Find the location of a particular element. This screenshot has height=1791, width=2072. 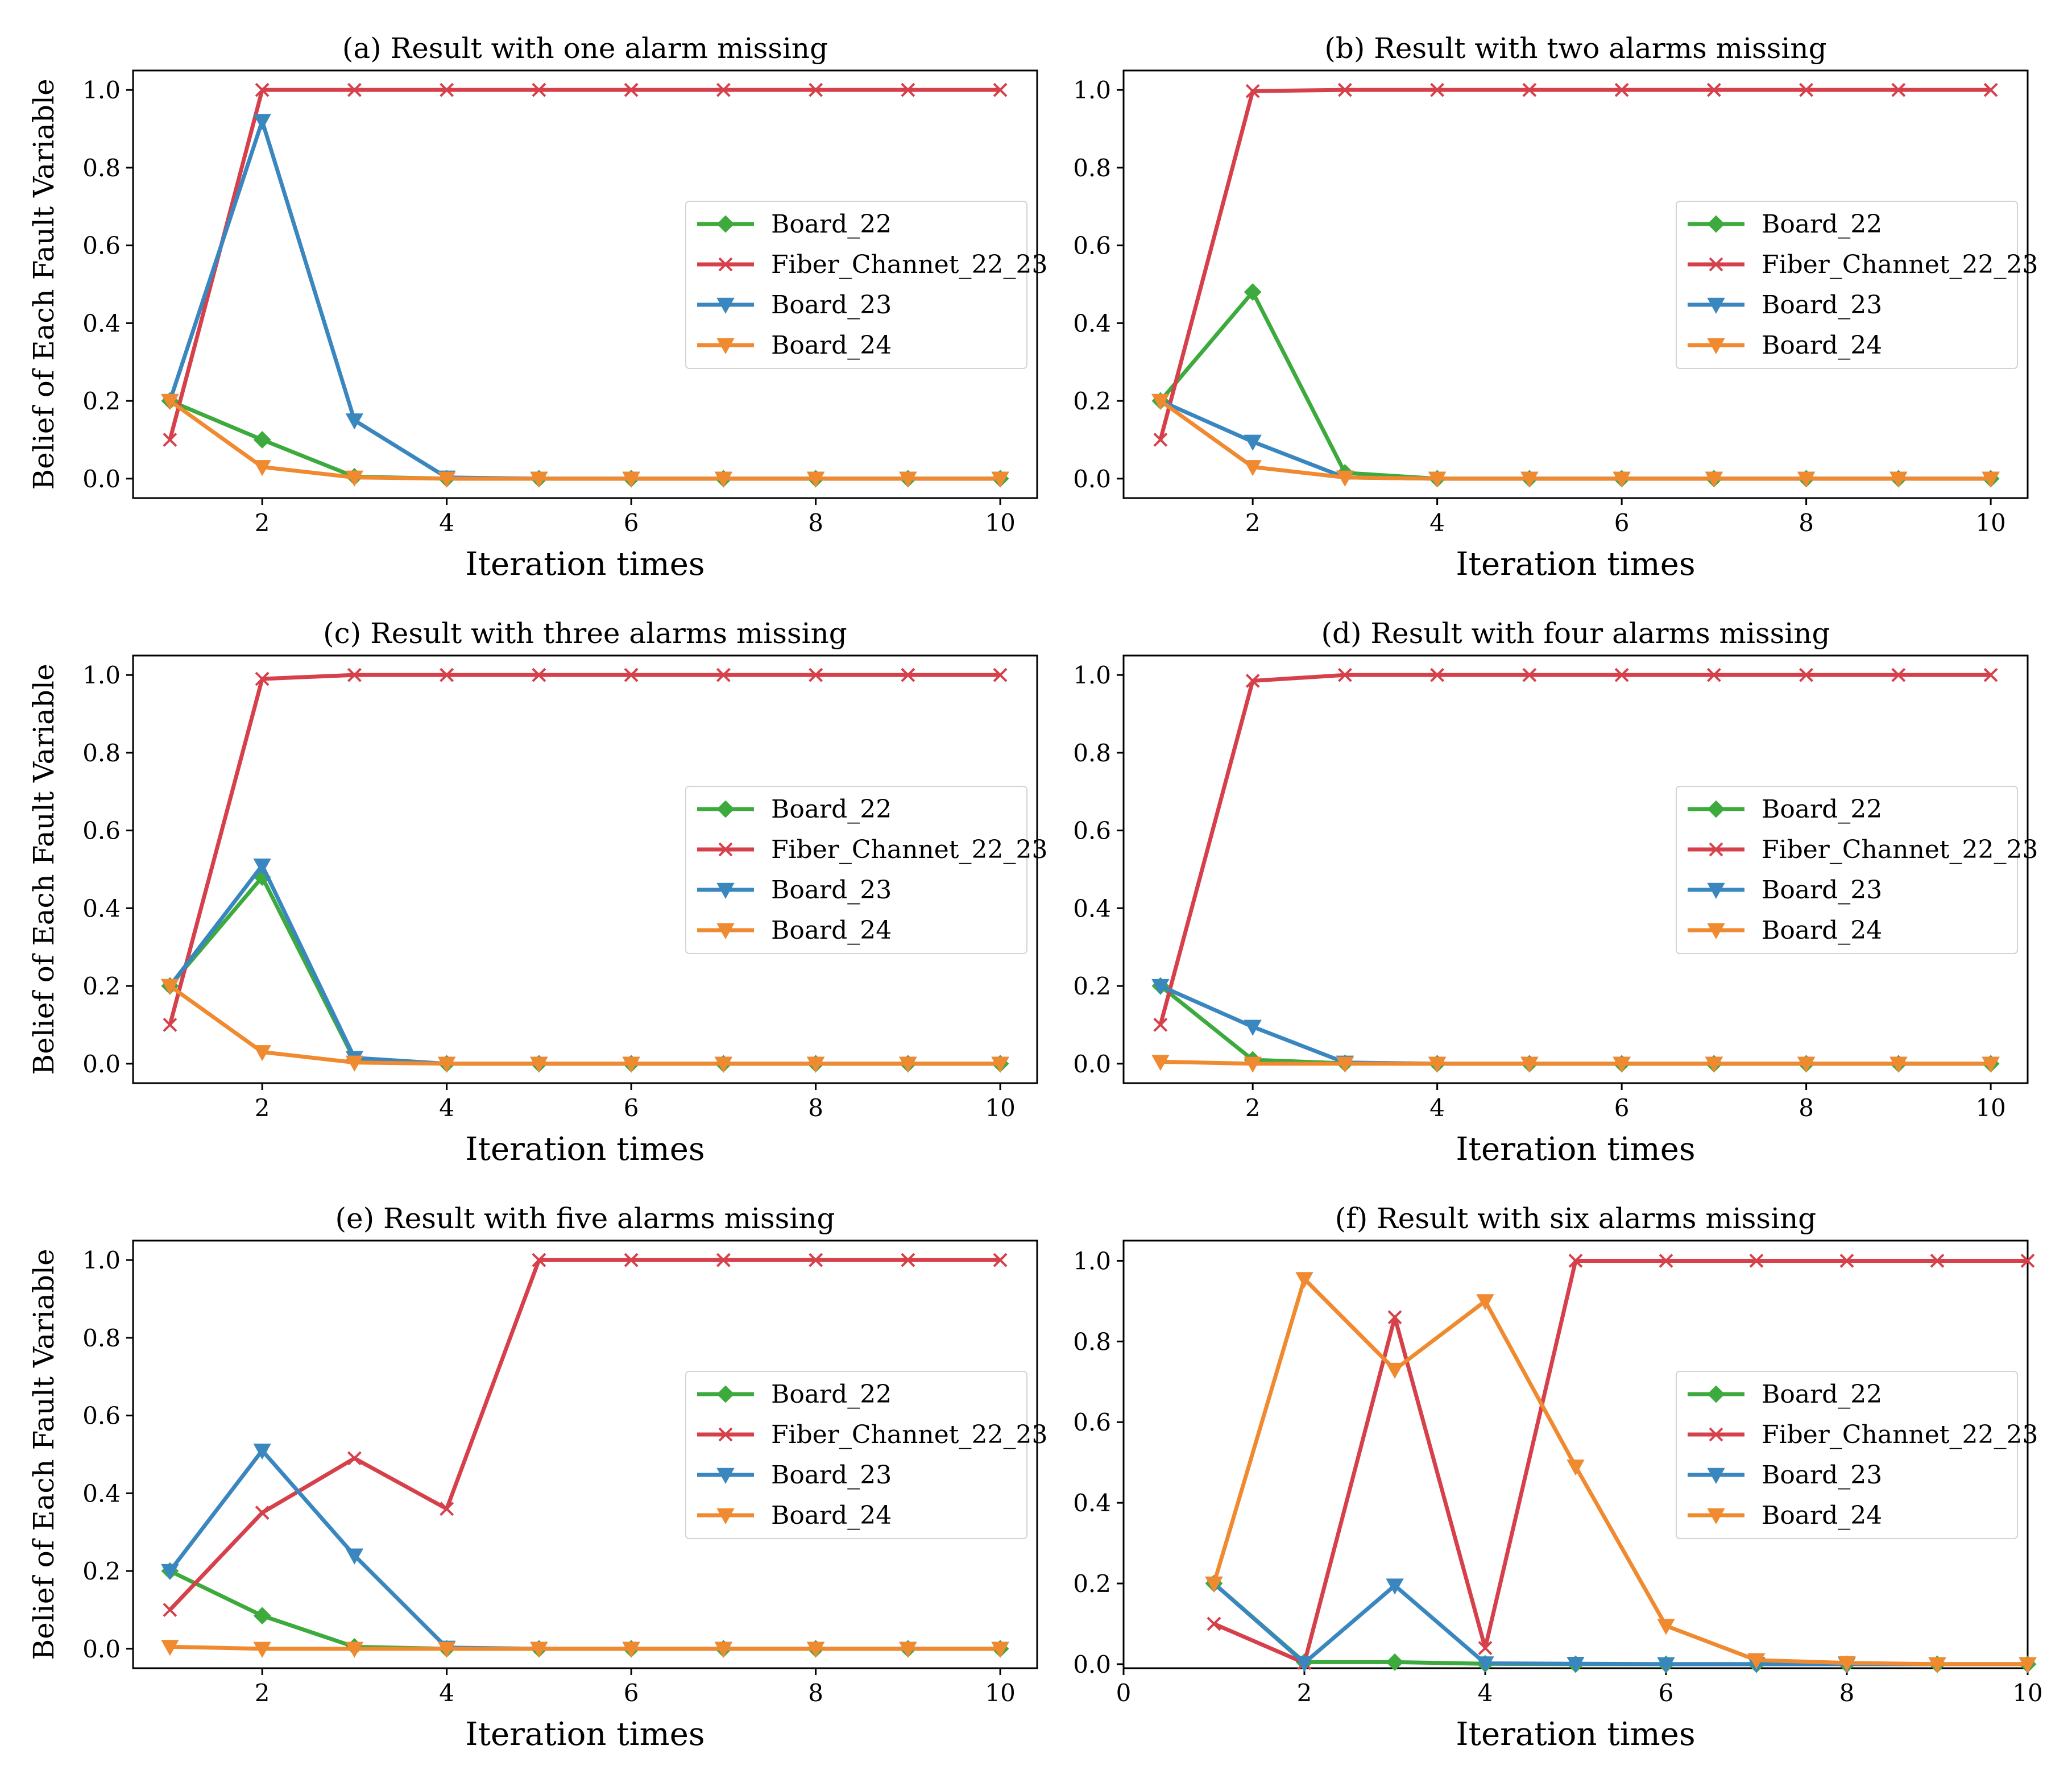

plot-frame is located at coordinates (1575, 284).